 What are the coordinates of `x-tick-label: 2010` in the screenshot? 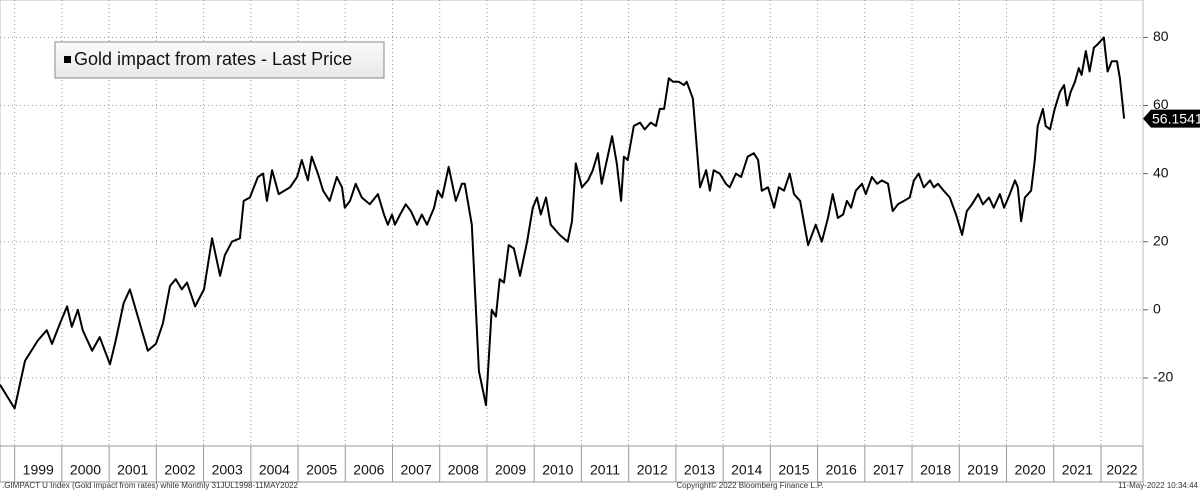 It's located at (557, 470).